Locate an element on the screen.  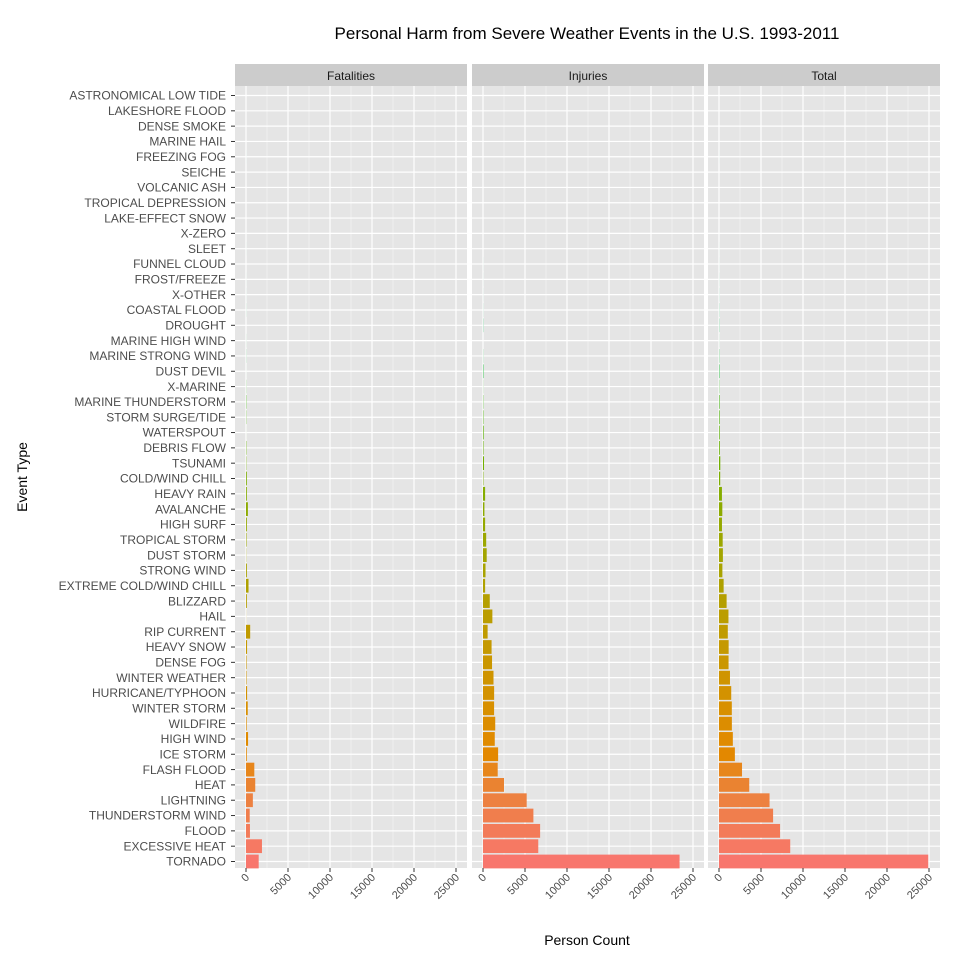
category-label: HAIL is located at coordinates (212, 617).